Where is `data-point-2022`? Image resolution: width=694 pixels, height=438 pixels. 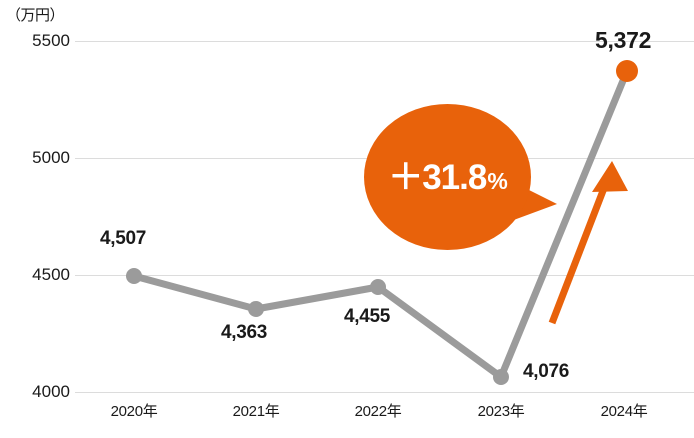
data-point-2022 is located at coordinates (378, 287).